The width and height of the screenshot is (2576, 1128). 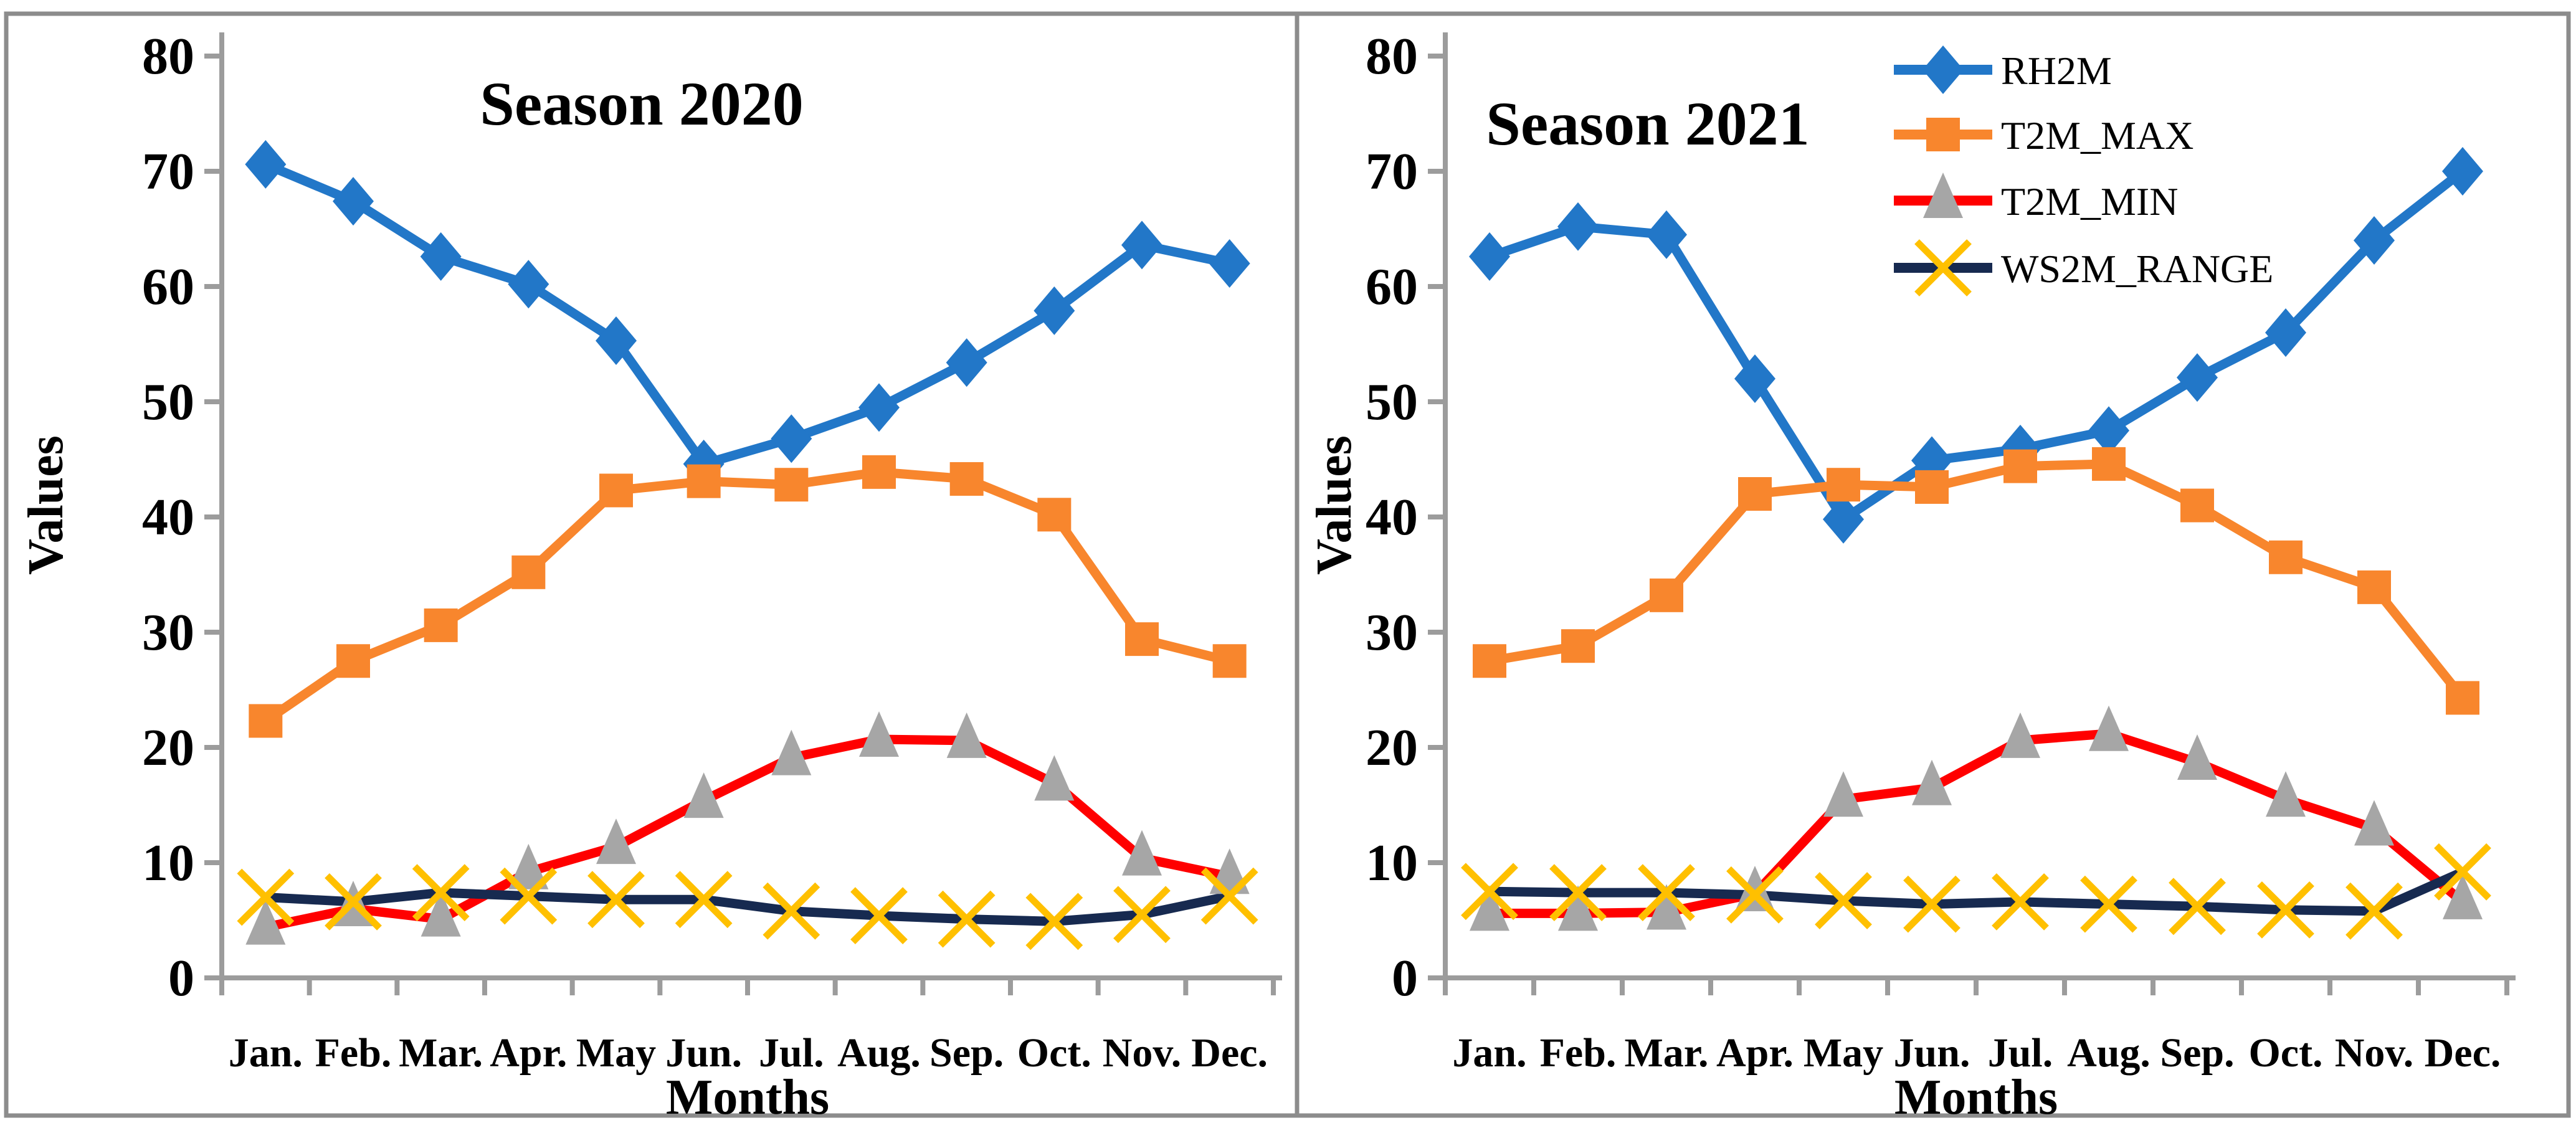 I want to click on series-markers-WS2M_RANGE, so click(x=747, y=907).